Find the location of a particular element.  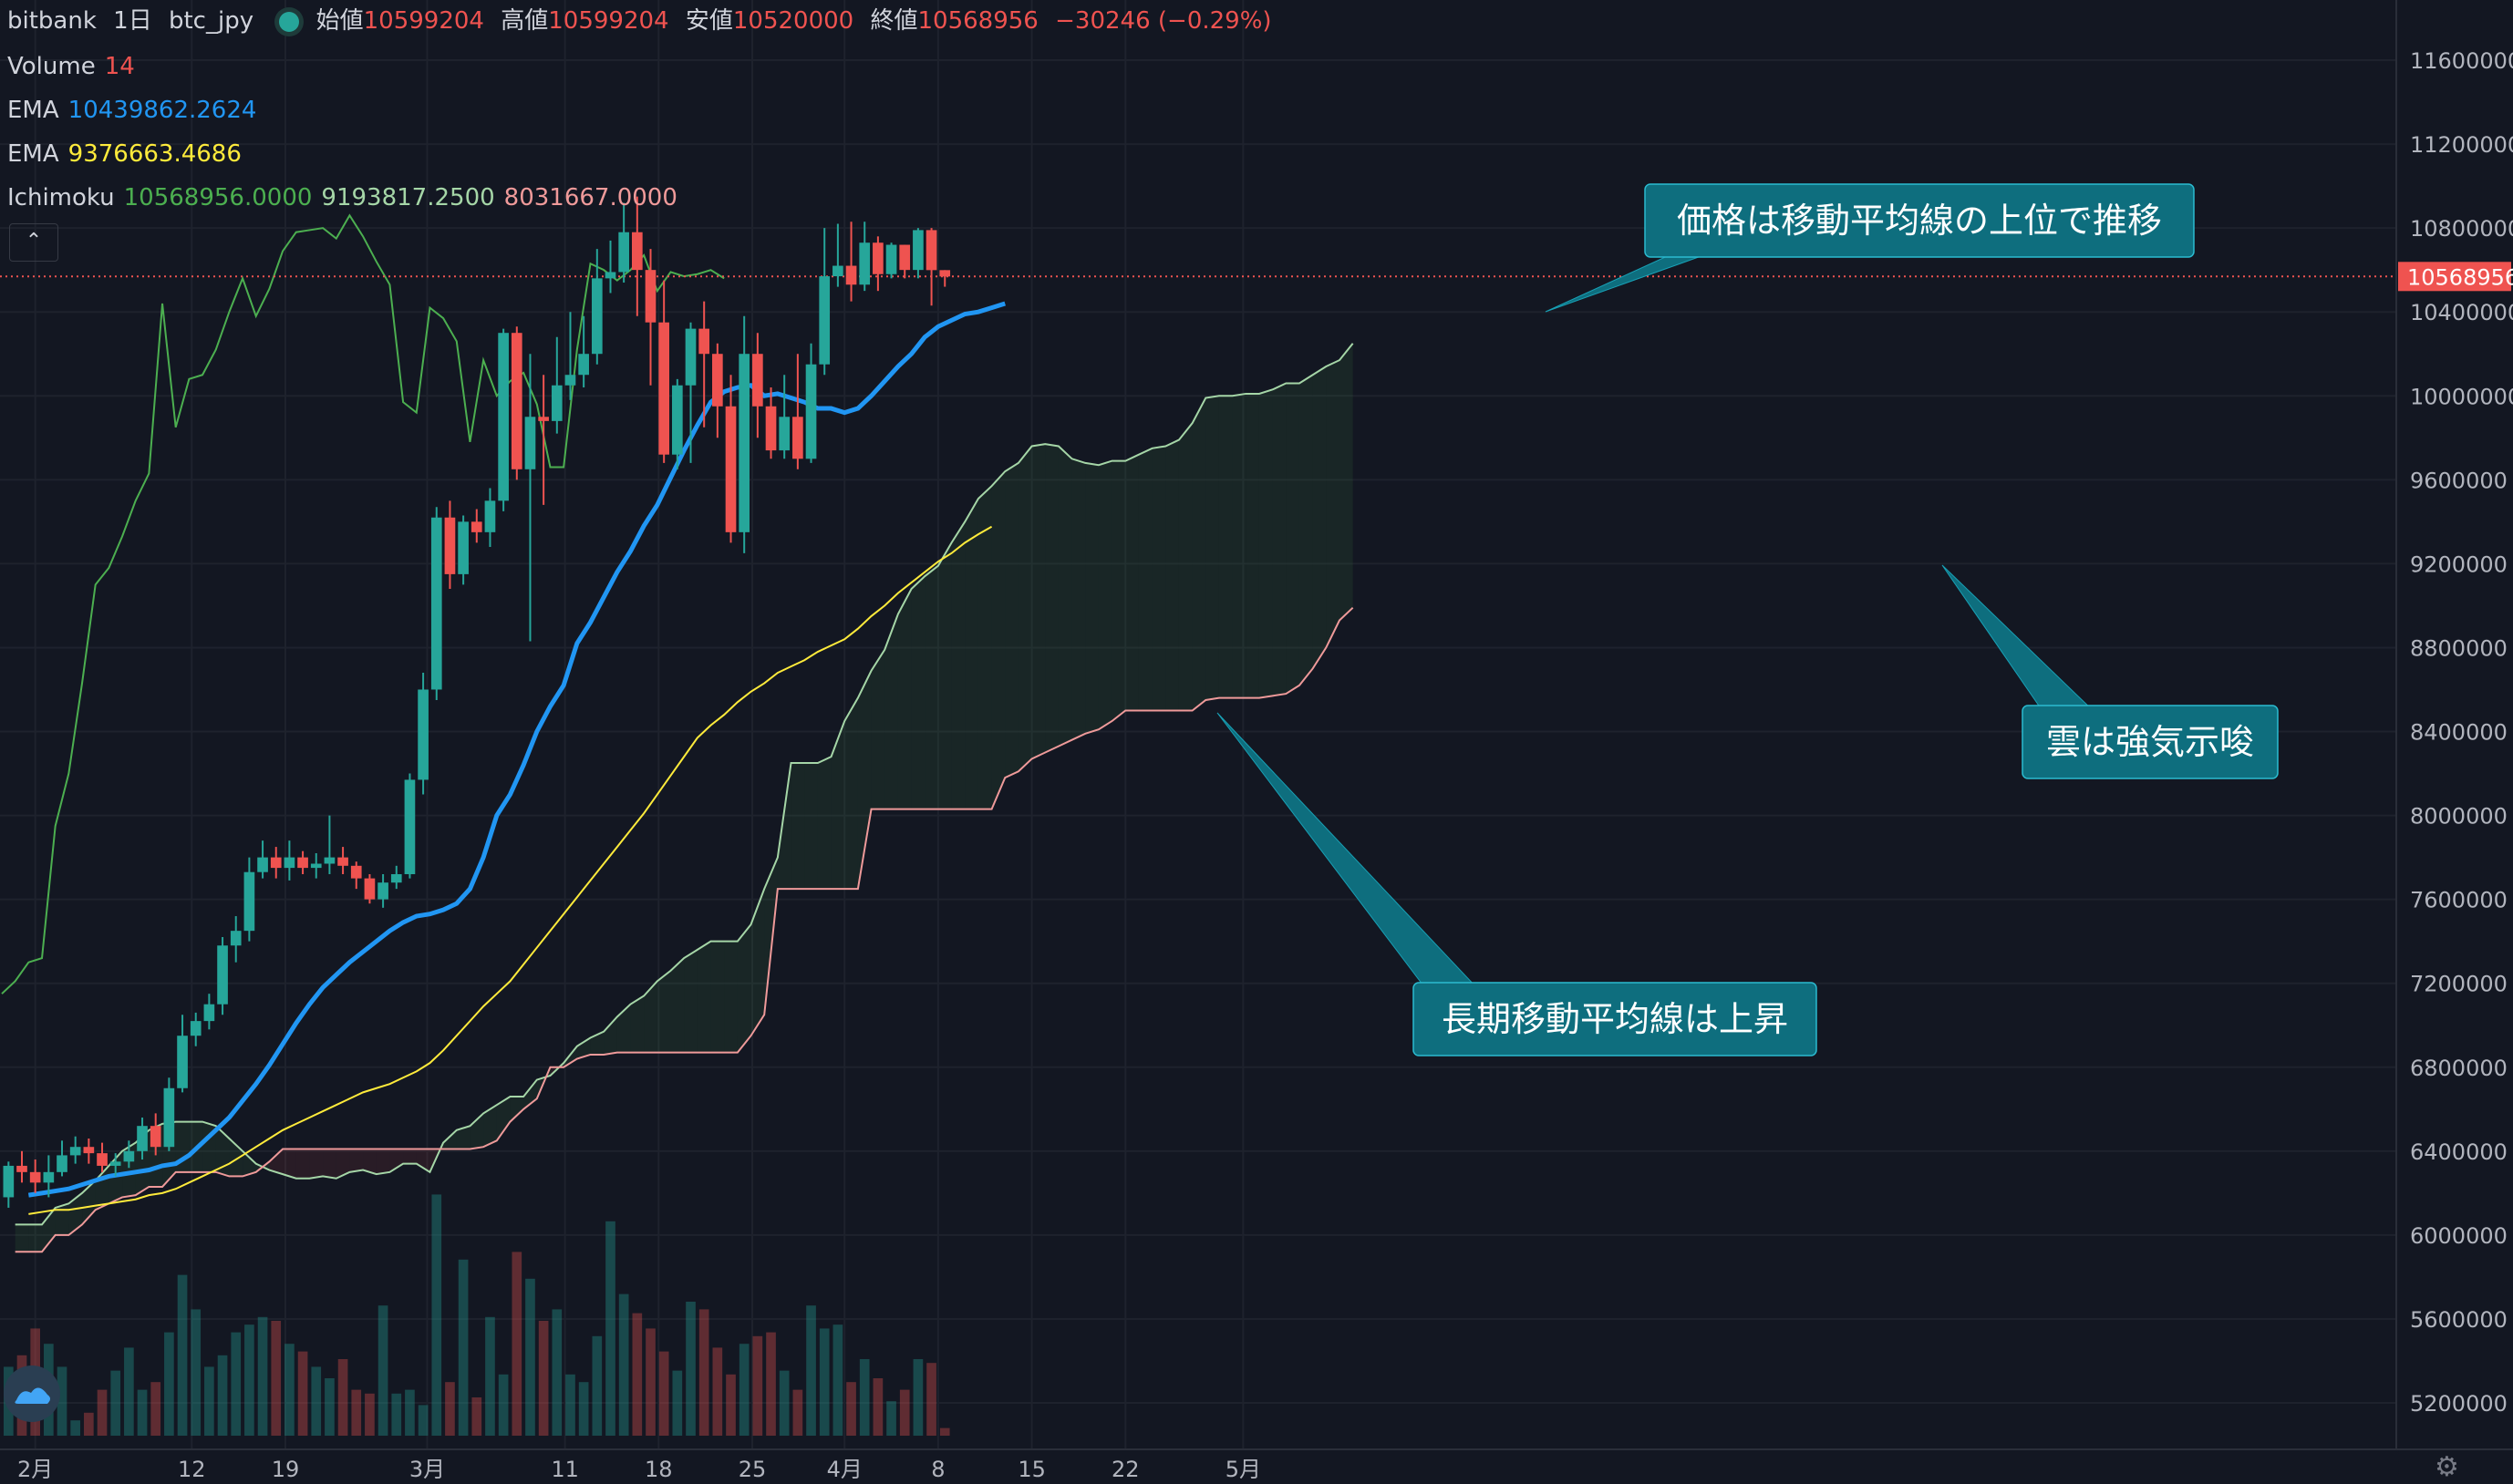

low-value: 10520000 is located at coordinates (793, 21).